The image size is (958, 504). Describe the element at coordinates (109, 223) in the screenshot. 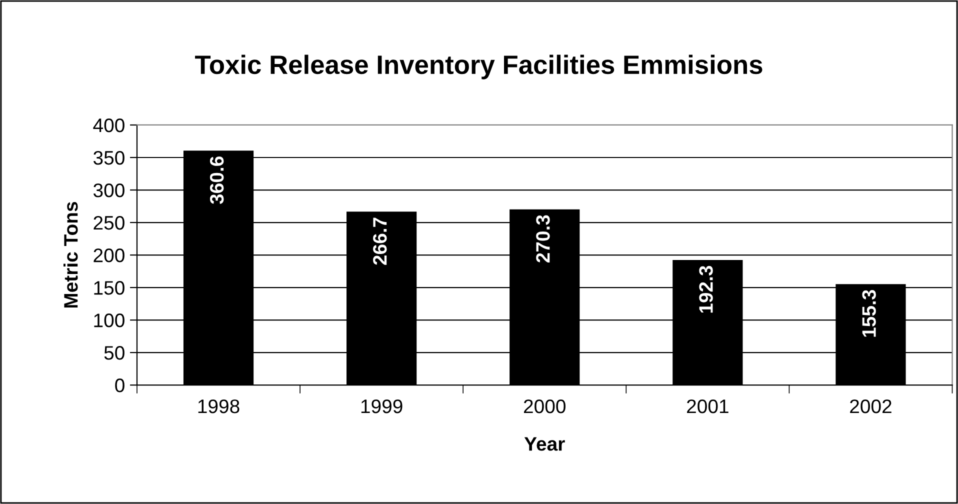

I see `y-tick-label: 250` at that location.